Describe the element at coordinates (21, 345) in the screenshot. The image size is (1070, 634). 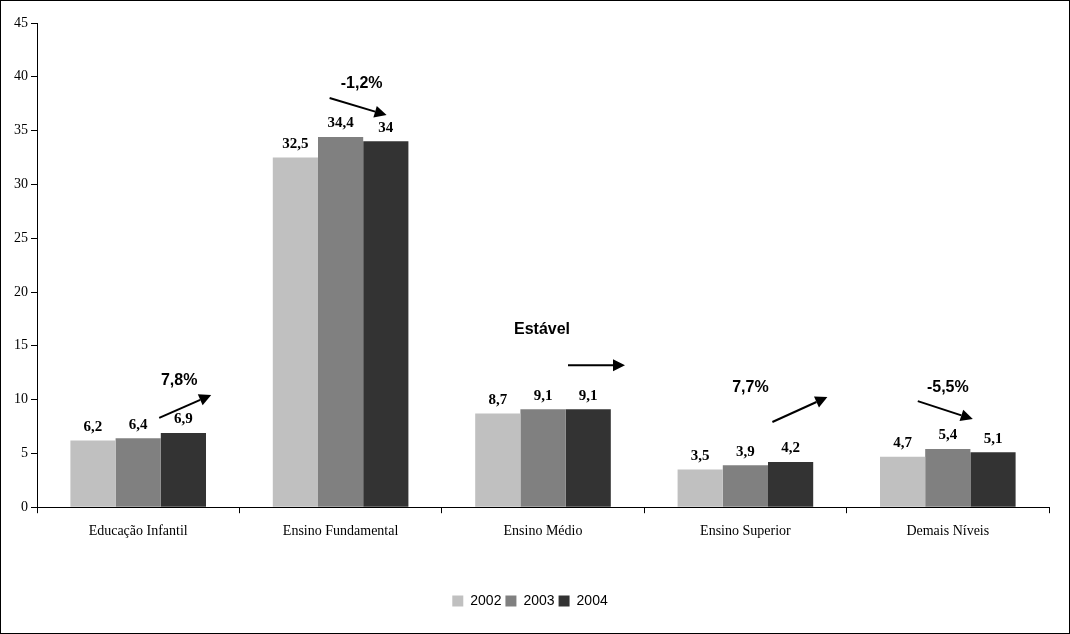
I see `y-tick-label: 15` at that location.